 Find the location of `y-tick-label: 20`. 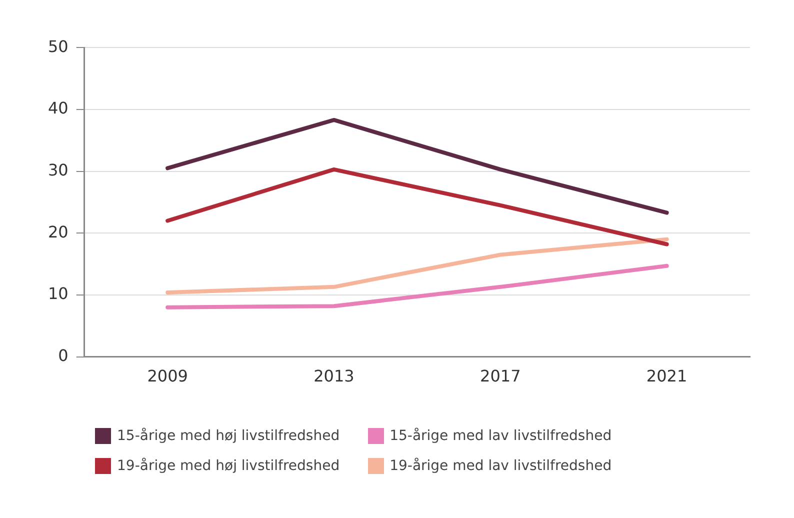

y-tick-label: 20 is located at coordinates (58, 232).